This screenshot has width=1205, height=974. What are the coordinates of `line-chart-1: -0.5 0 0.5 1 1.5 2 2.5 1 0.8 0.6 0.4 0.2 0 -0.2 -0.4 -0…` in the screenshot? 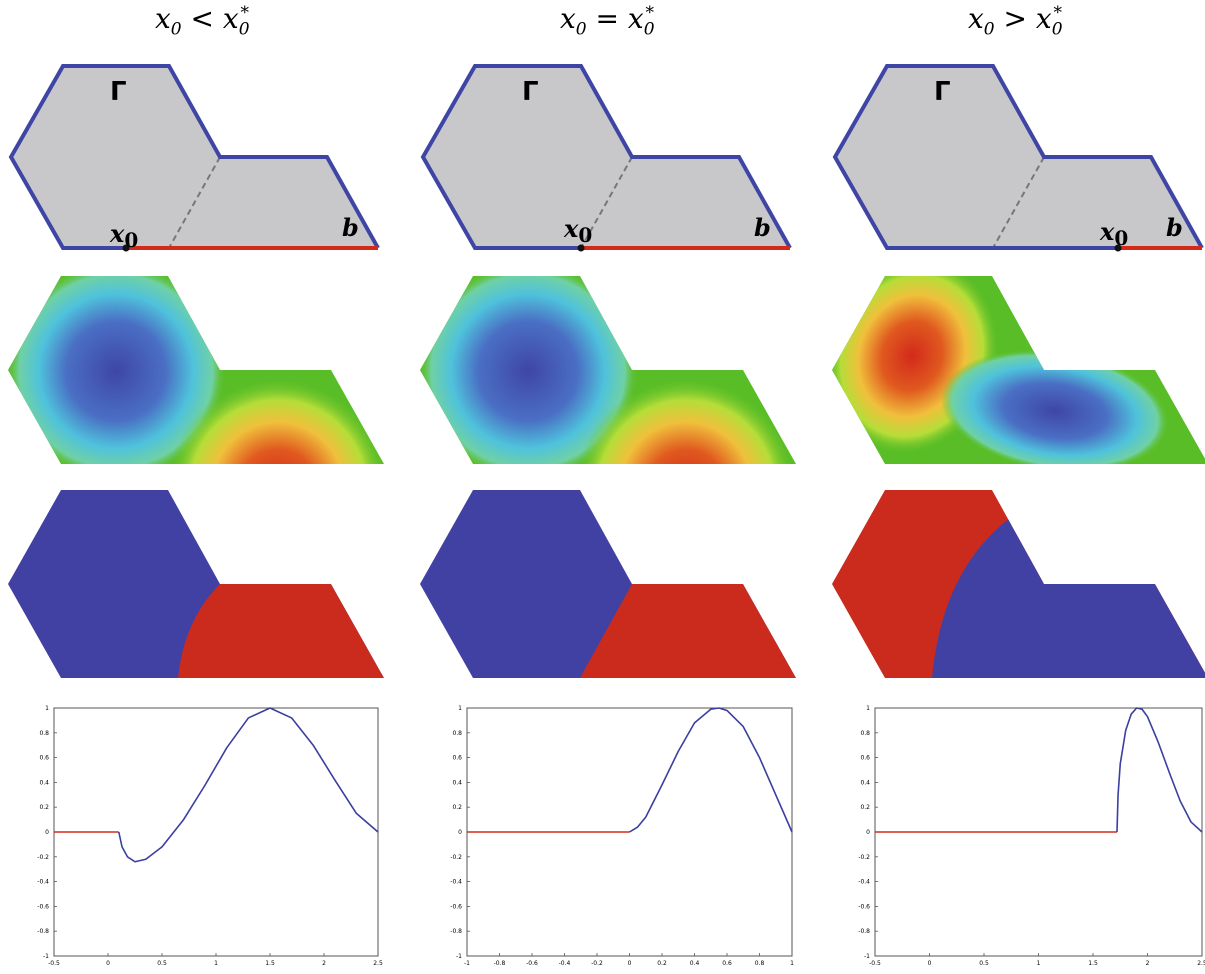 It's located at (210, 836).